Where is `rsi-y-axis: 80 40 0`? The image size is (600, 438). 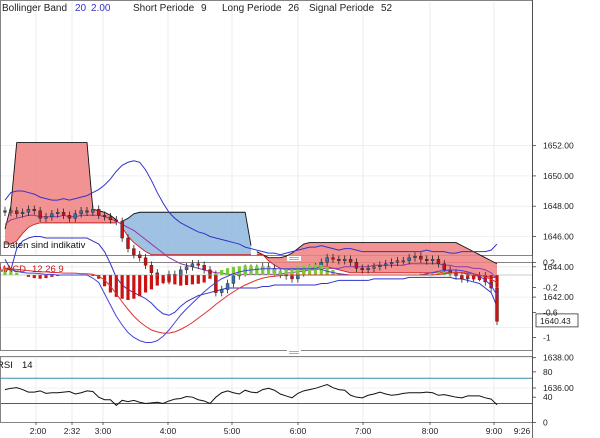 rsi-y-axis: 80 40 0 is located at coordinates (542, 397).